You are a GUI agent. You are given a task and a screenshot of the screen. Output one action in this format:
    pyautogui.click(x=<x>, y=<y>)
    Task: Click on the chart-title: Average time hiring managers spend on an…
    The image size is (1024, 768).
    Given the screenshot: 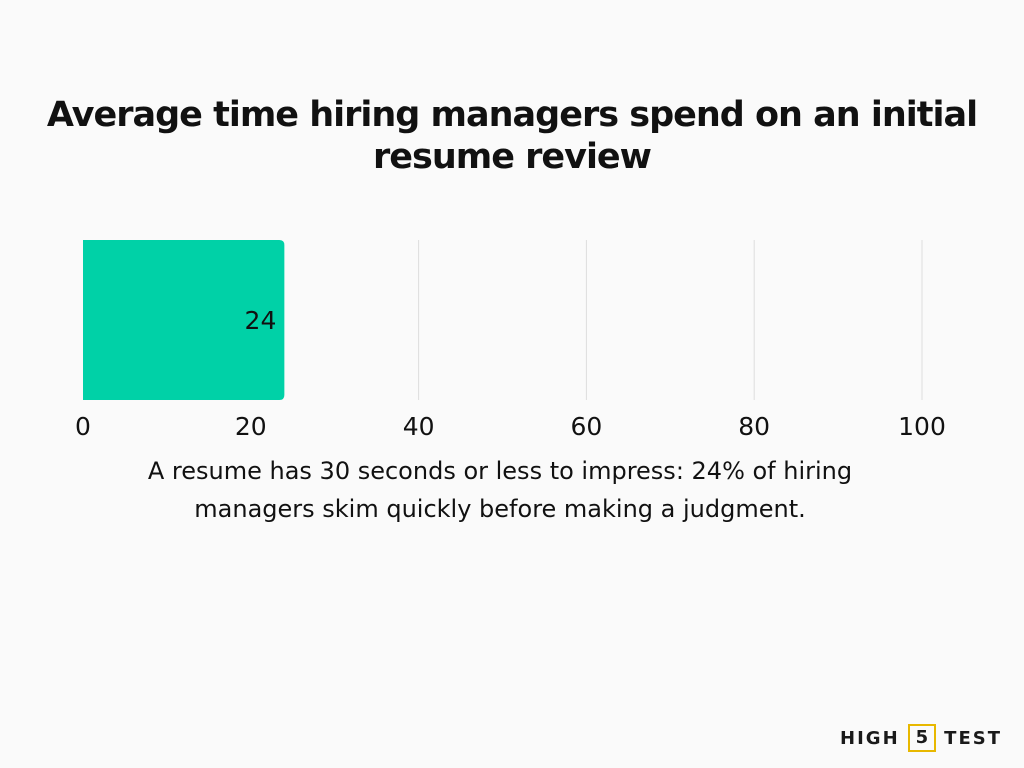 What is the action you would take?
    pyautogui.click(x=512, y=136)
    